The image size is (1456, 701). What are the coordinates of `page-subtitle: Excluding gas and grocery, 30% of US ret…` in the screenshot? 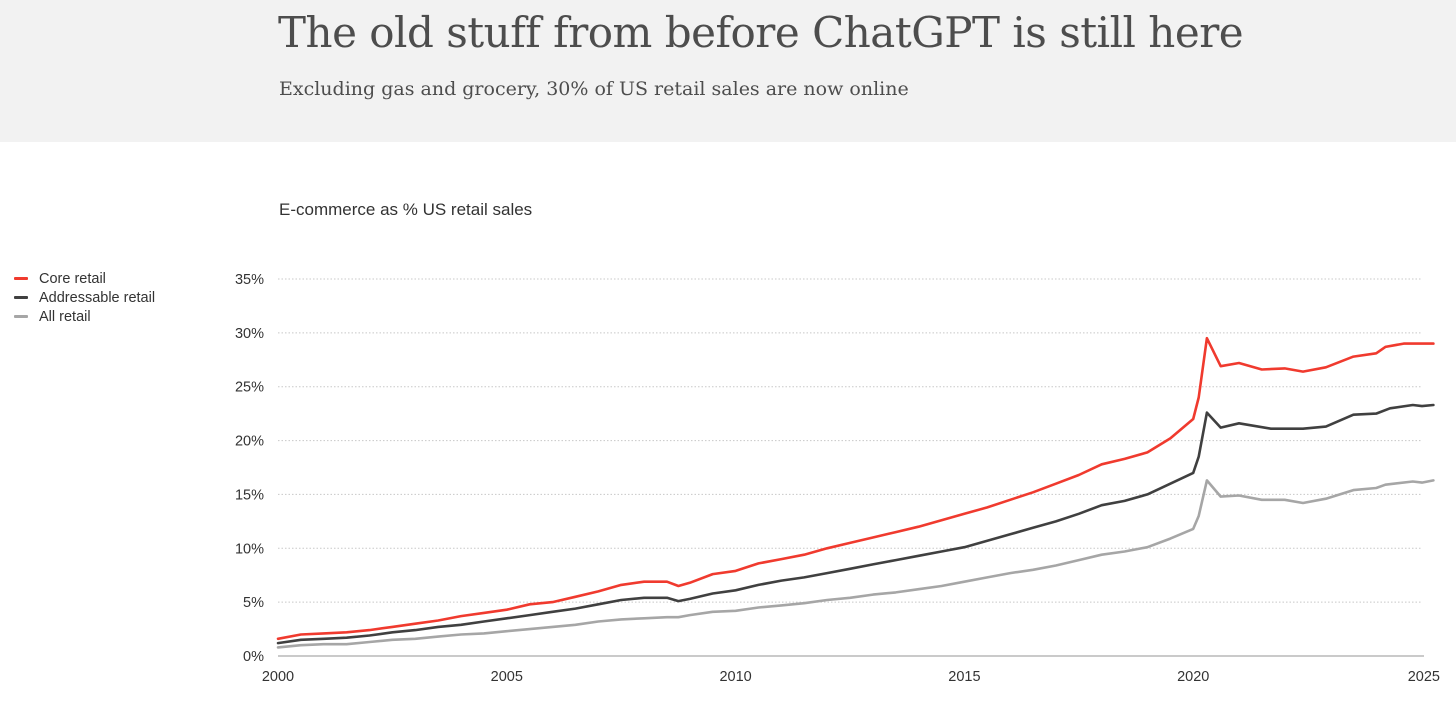 It's located at (594, 89).